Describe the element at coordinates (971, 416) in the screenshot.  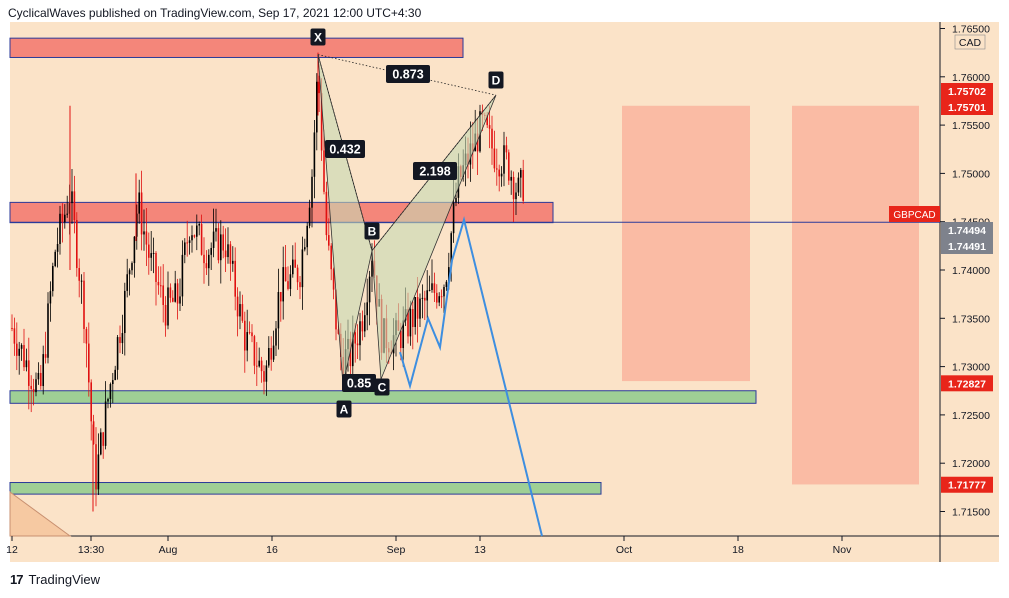
I see `svg-text: 1.72500` at that location.